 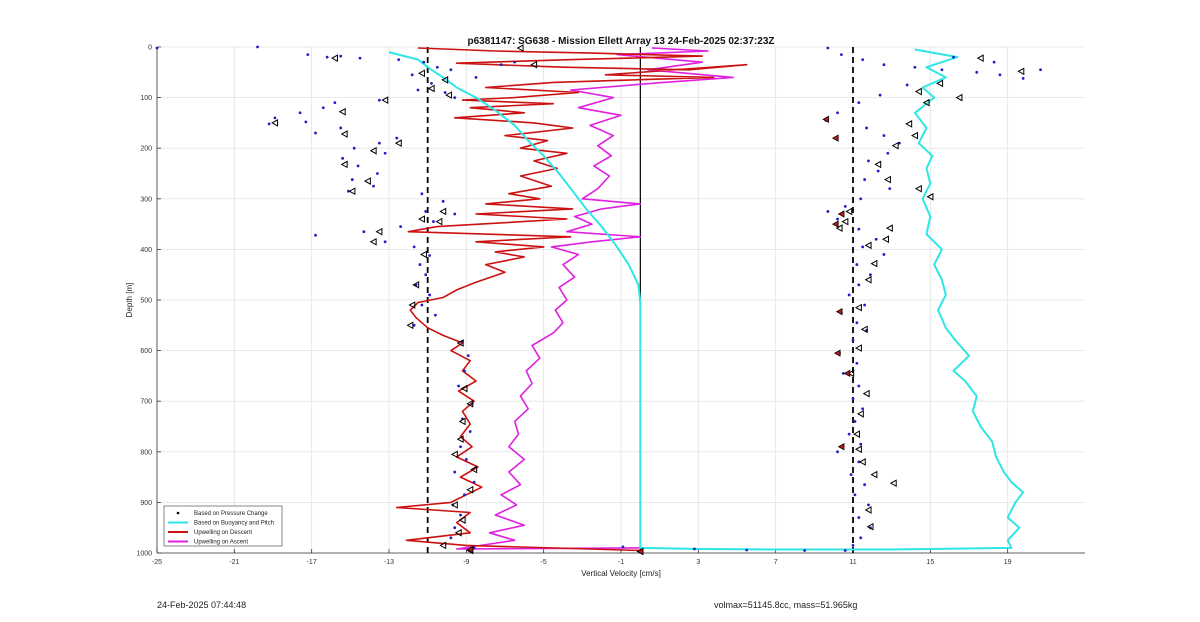 I want to click on x-tick-label: 7, so click(x=776, y=562).